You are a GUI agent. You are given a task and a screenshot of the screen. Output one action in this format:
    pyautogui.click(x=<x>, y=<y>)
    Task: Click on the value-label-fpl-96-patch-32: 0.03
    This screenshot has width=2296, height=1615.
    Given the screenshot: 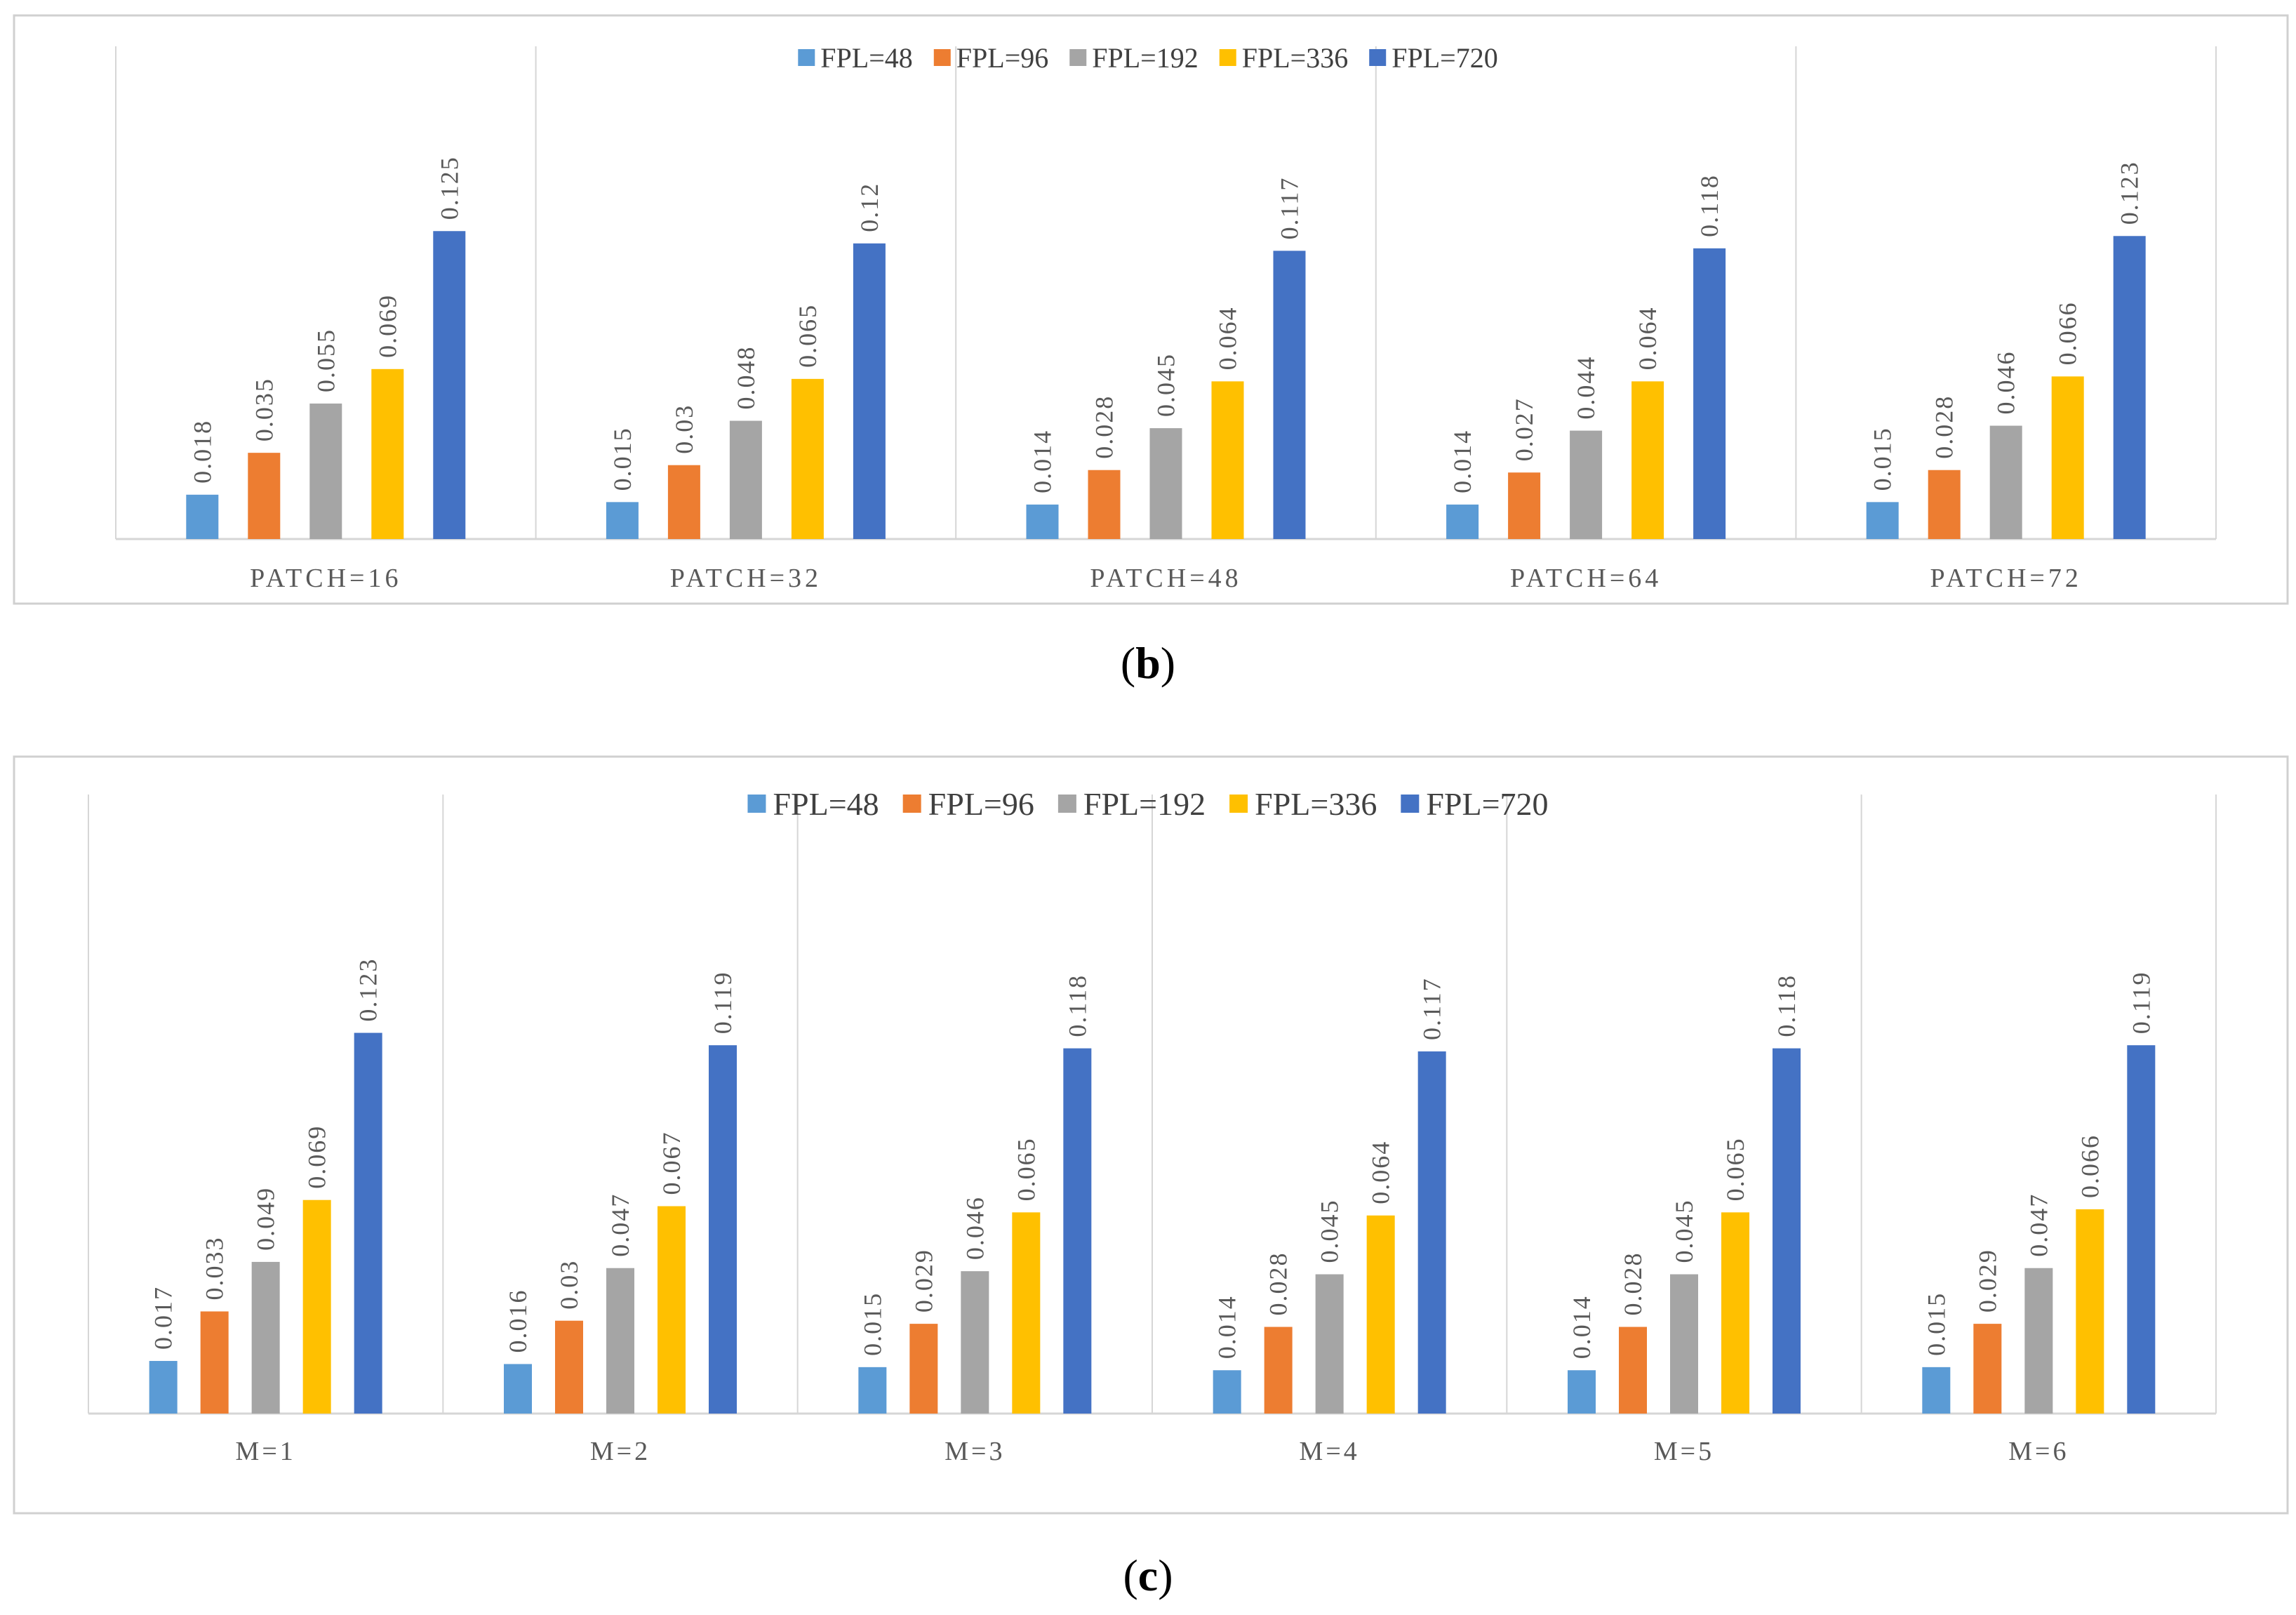 What is the action you would take?
    pyautogui.click(x=684, y=429)
    